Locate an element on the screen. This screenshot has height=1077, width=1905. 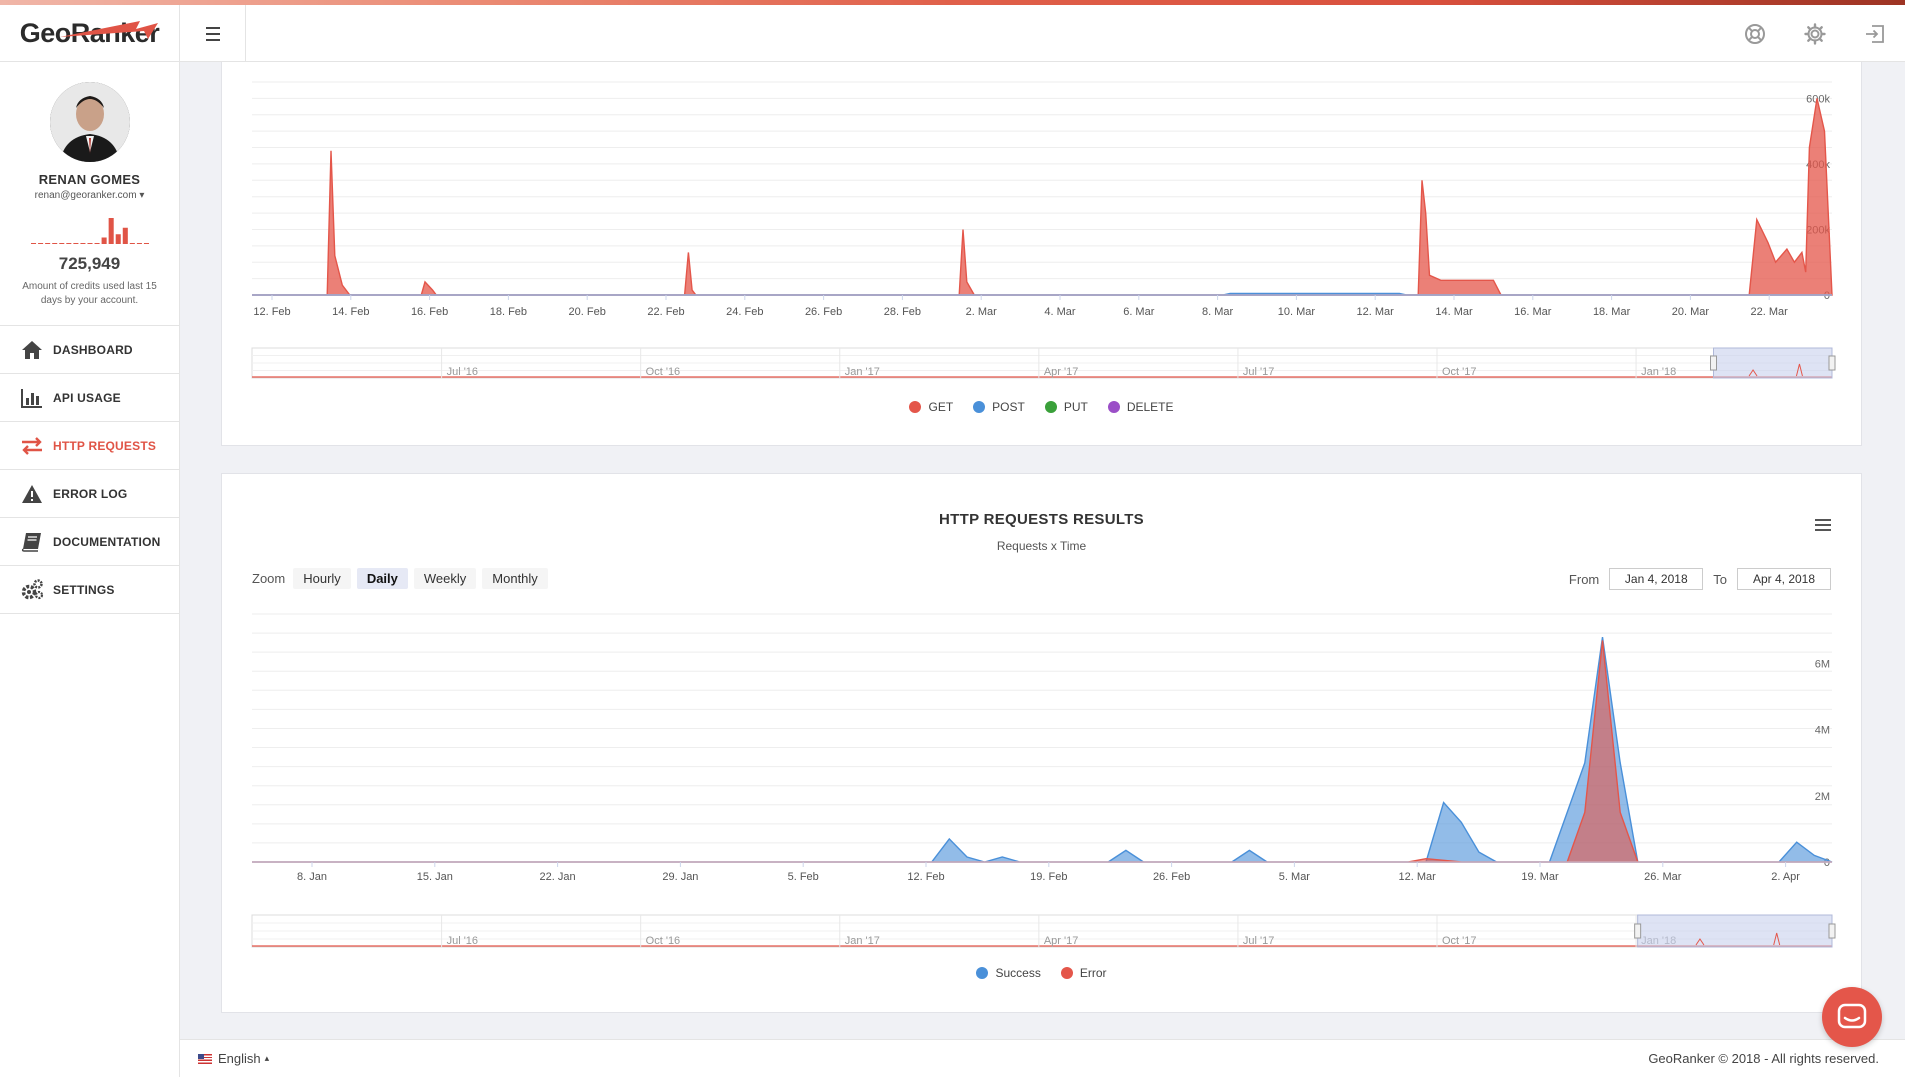
legend-label: POST is located at coordinates (1008, 407).